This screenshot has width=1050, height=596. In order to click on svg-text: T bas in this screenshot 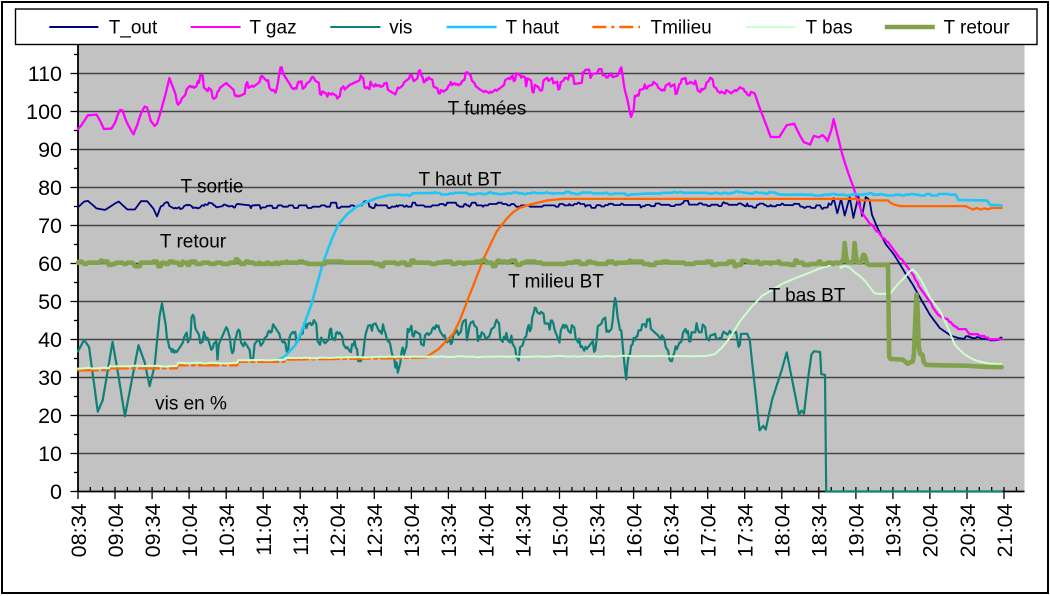, I will do `click(829, 28)`.